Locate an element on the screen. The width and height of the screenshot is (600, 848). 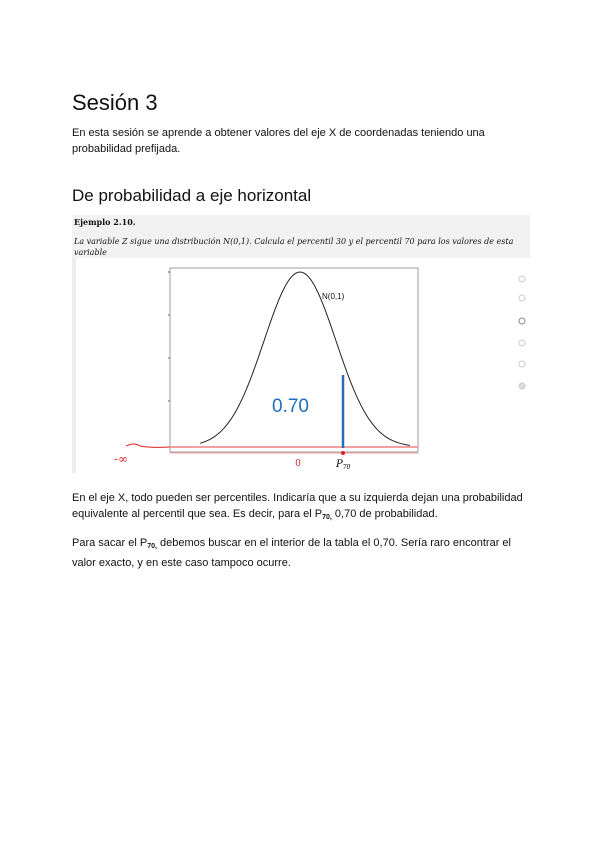
page-title: Sesión 3 is located at coordinates (115, 102).